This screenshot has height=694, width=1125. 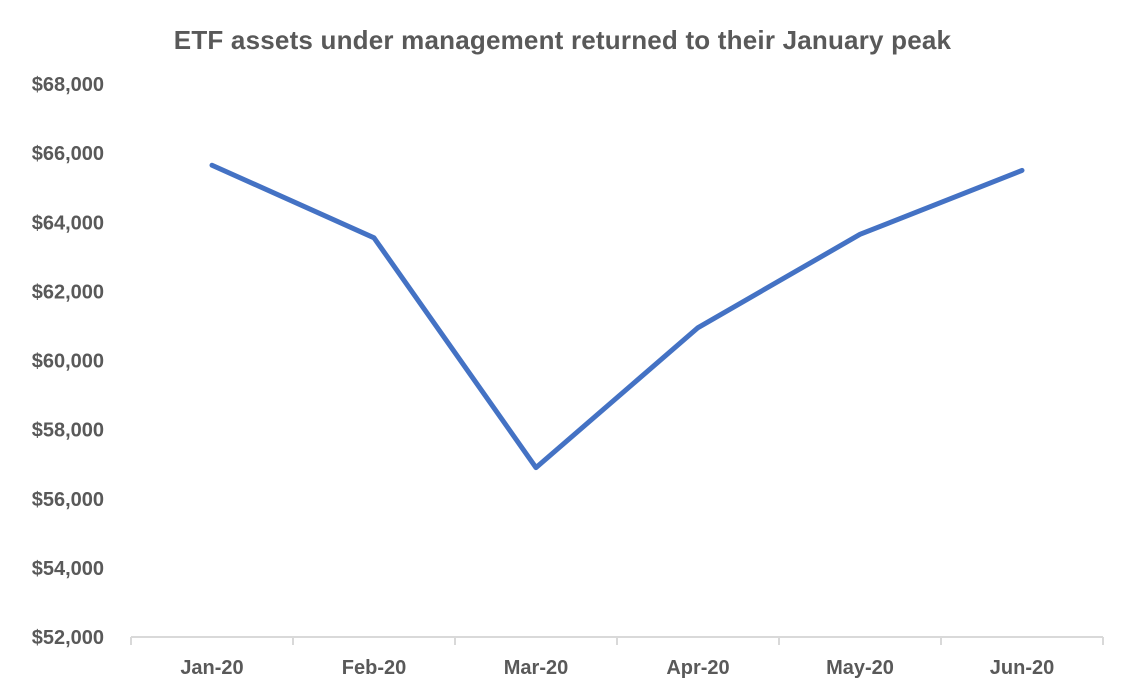 What do you see at coordinates (68, 431) in the screenshot?
I see `y-tick-label: $58,000` at bounding box center [68, 431].